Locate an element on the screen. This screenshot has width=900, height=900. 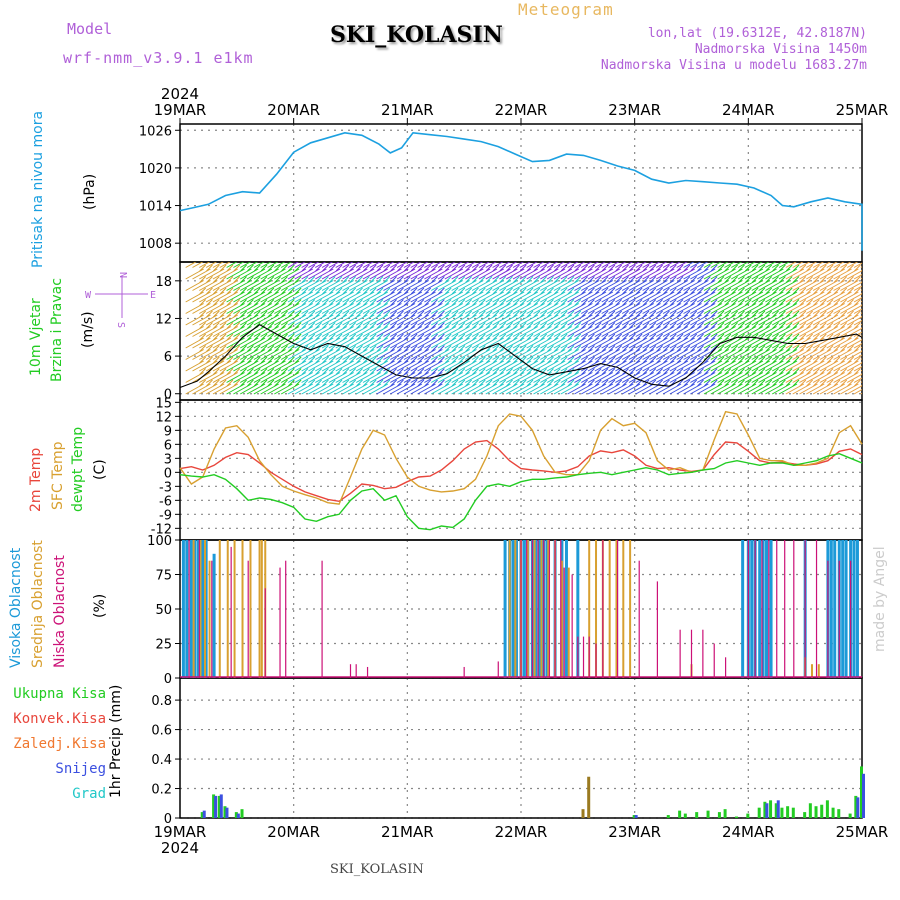
year-bottom: 2024 is located at coordinates (180, 848).